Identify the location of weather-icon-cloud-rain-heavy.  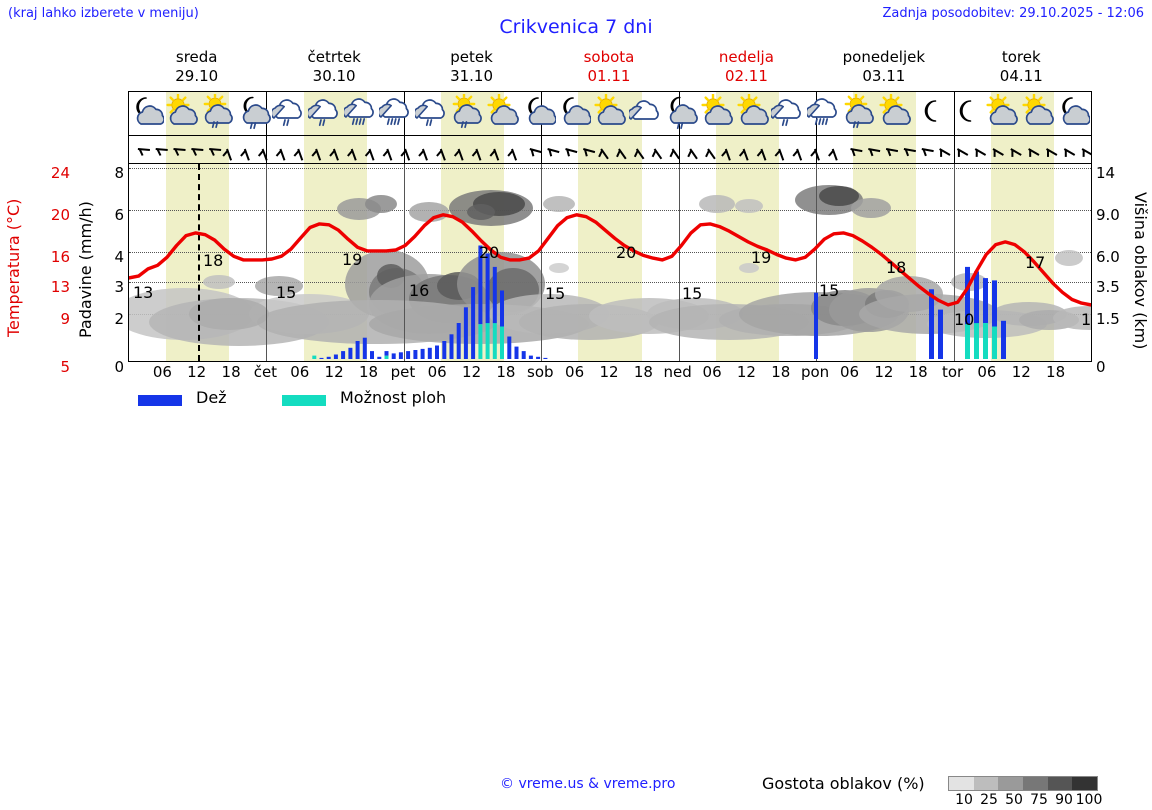
(361, 113).